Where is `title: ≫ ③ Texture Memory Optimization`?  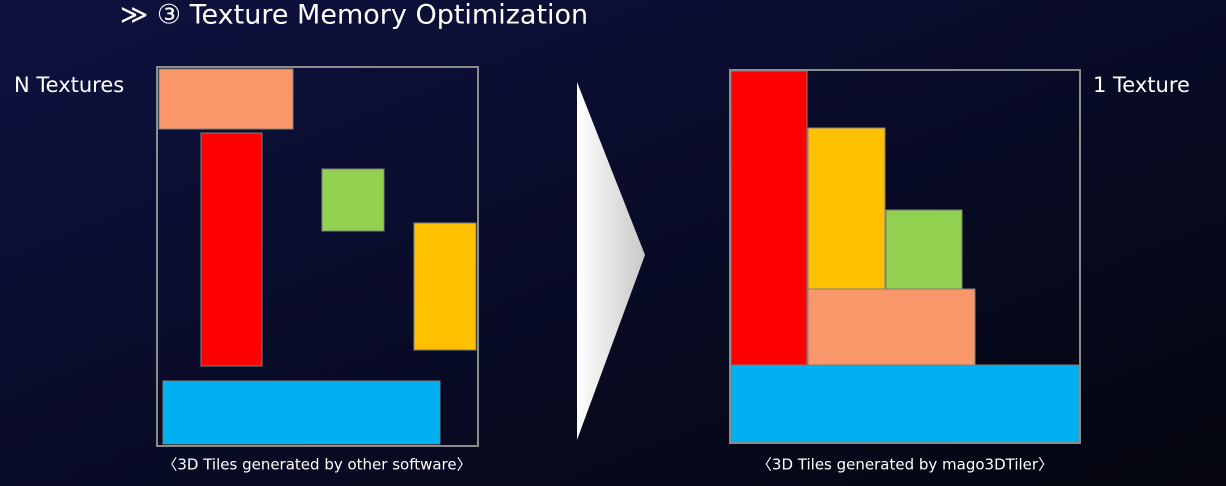 title: ≫ ③ Texture Memory Optimization is located at coordinates (354, 15).